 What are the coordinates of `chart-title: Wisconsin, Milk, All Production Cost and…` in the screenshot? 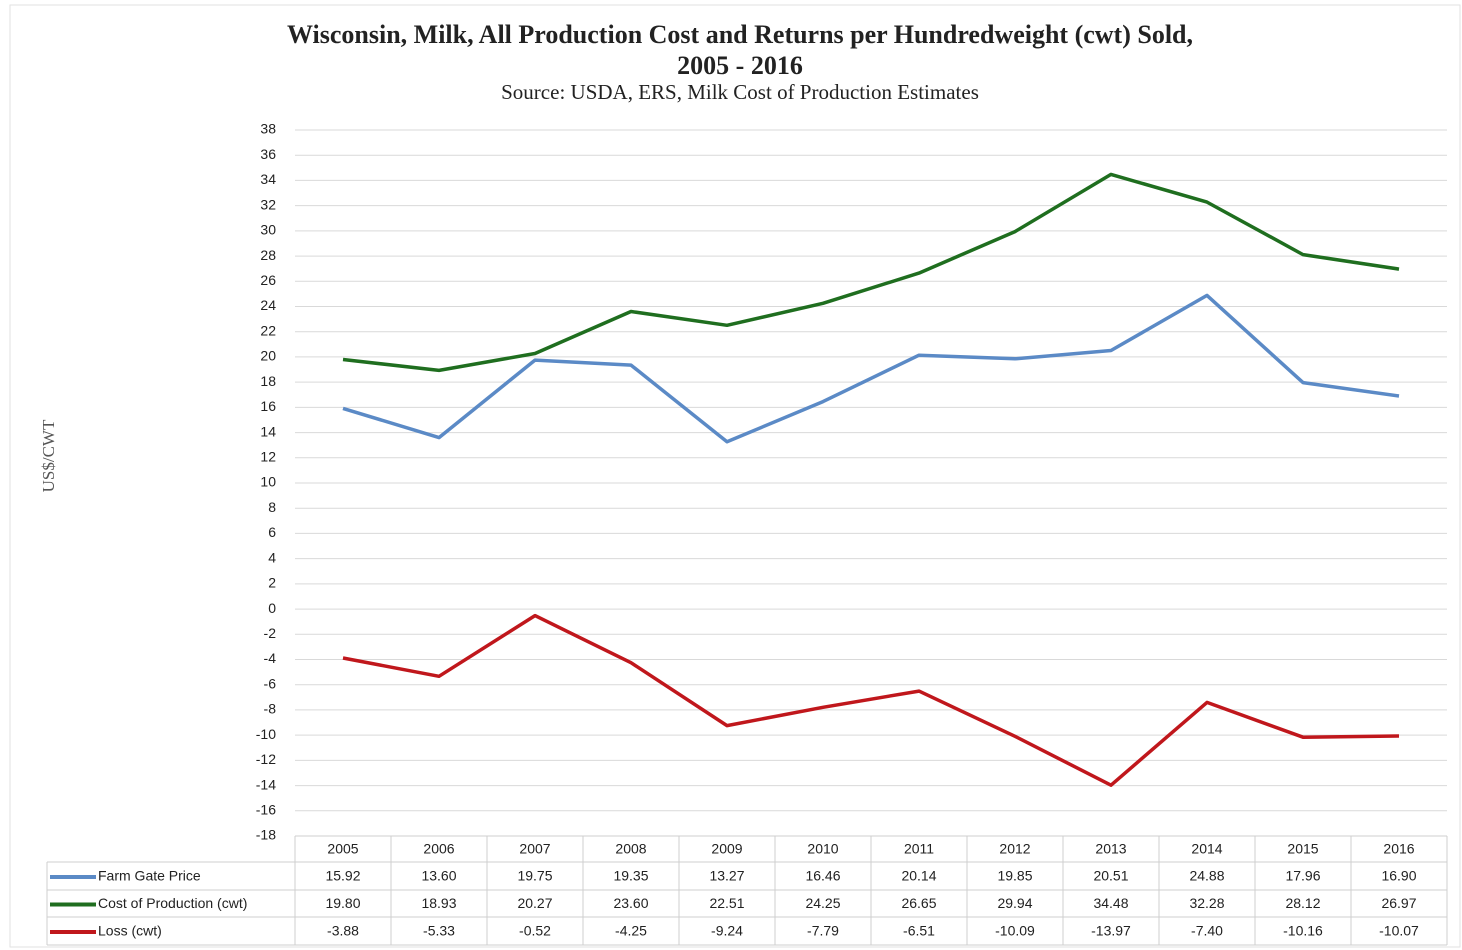 It's located at (740, 34).